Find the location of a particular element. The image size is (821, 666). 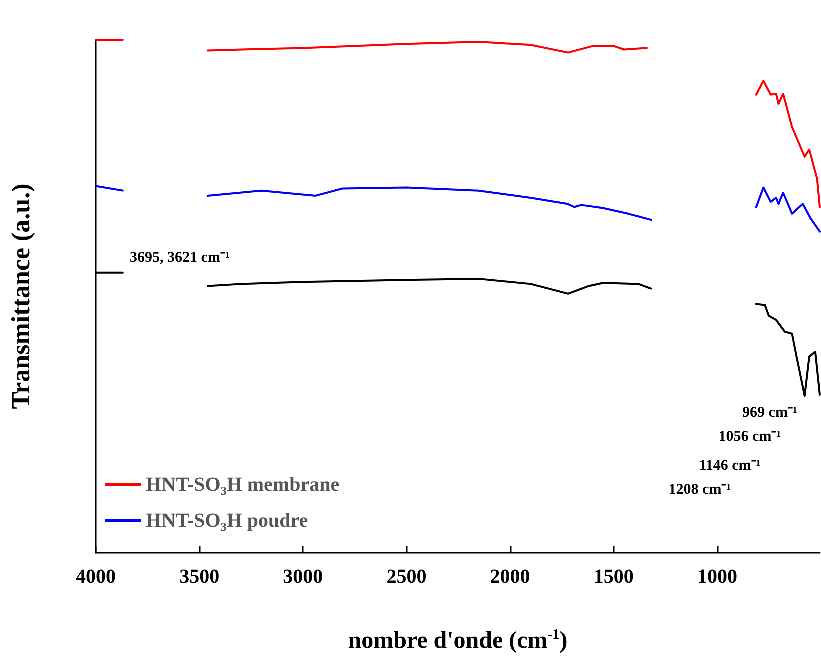

x-tick-label: 1500 is located at coordinates (614, 577).